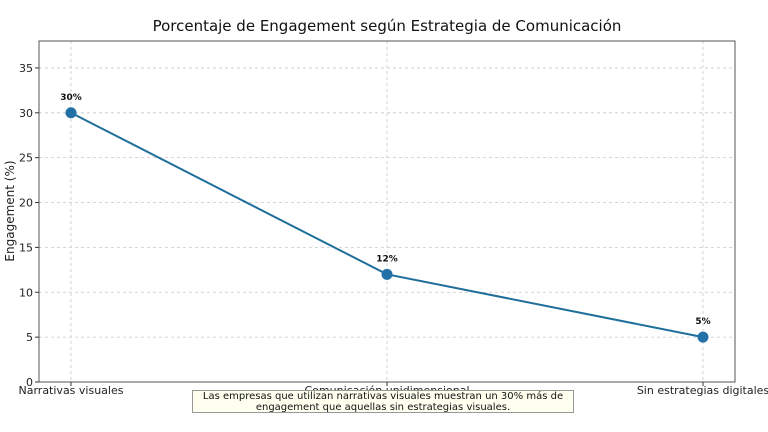 This screenshot has height=432, width=768. Describe the element at coordinates (26, 247) in the screenshot. I see `y-tick-label: 15` at that location.